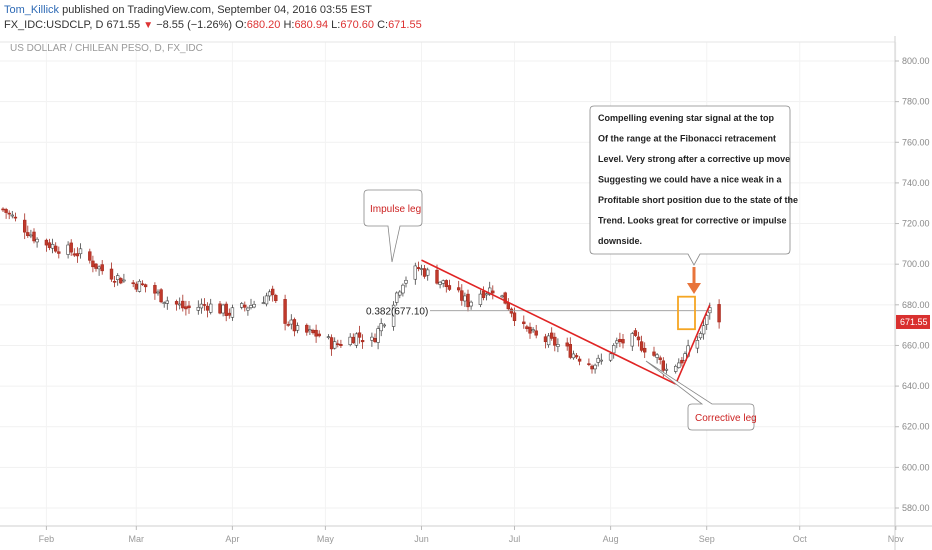 This screenshot has height=550, width=932. What do you see at coordinates (916, 386) in the screenshot?
I see `price-tick-label: 640.00` at bounding box center [916, 386].